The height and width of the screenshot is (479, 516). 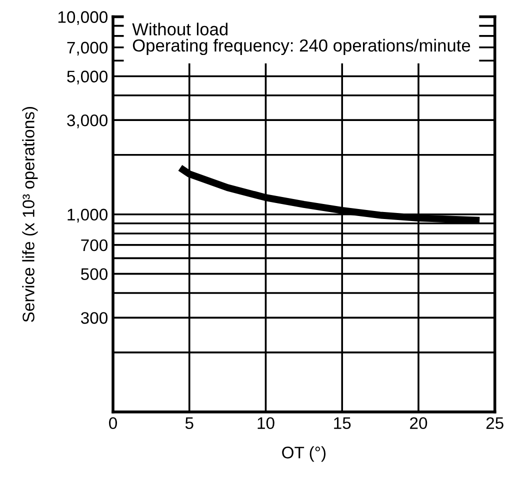 What do you see at coordinates (94, 318) in the screenshot?
I see `y-tick-label: 300` at bounding box center [94, 318].